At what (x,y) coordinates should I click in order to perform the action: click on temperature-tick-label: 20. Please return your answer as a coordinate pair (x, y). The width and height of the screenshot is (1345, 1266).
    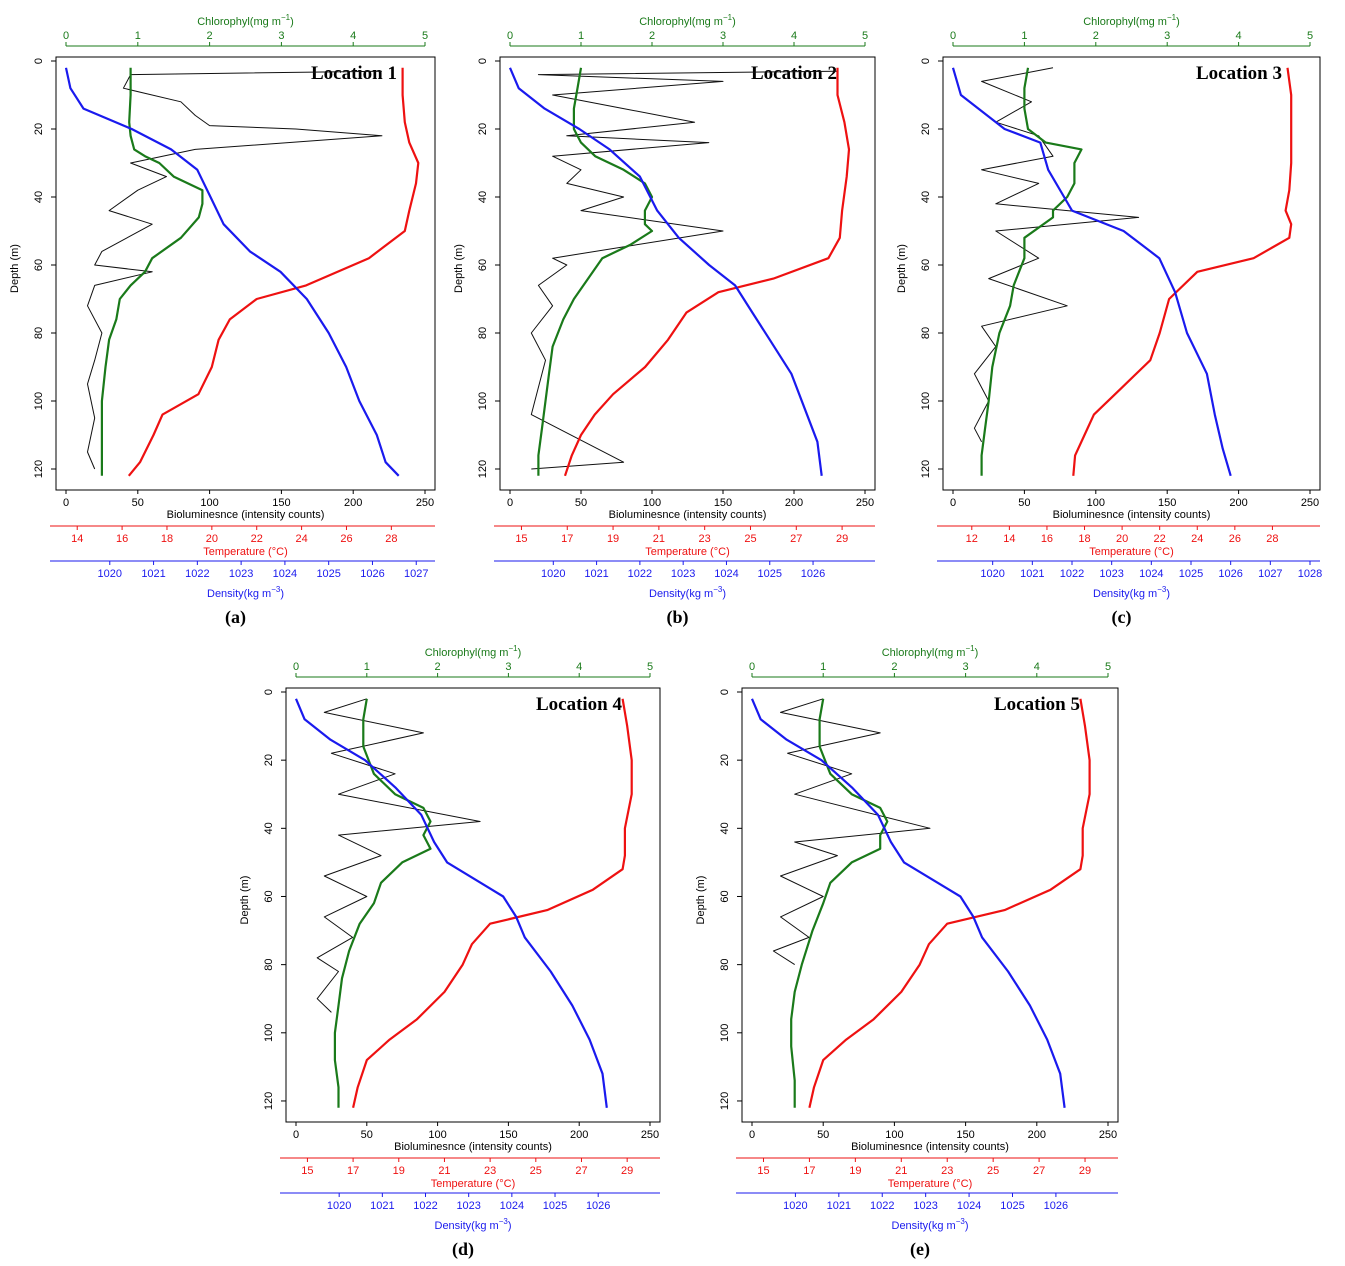
    Looking at the image, I should click on (212, 539).